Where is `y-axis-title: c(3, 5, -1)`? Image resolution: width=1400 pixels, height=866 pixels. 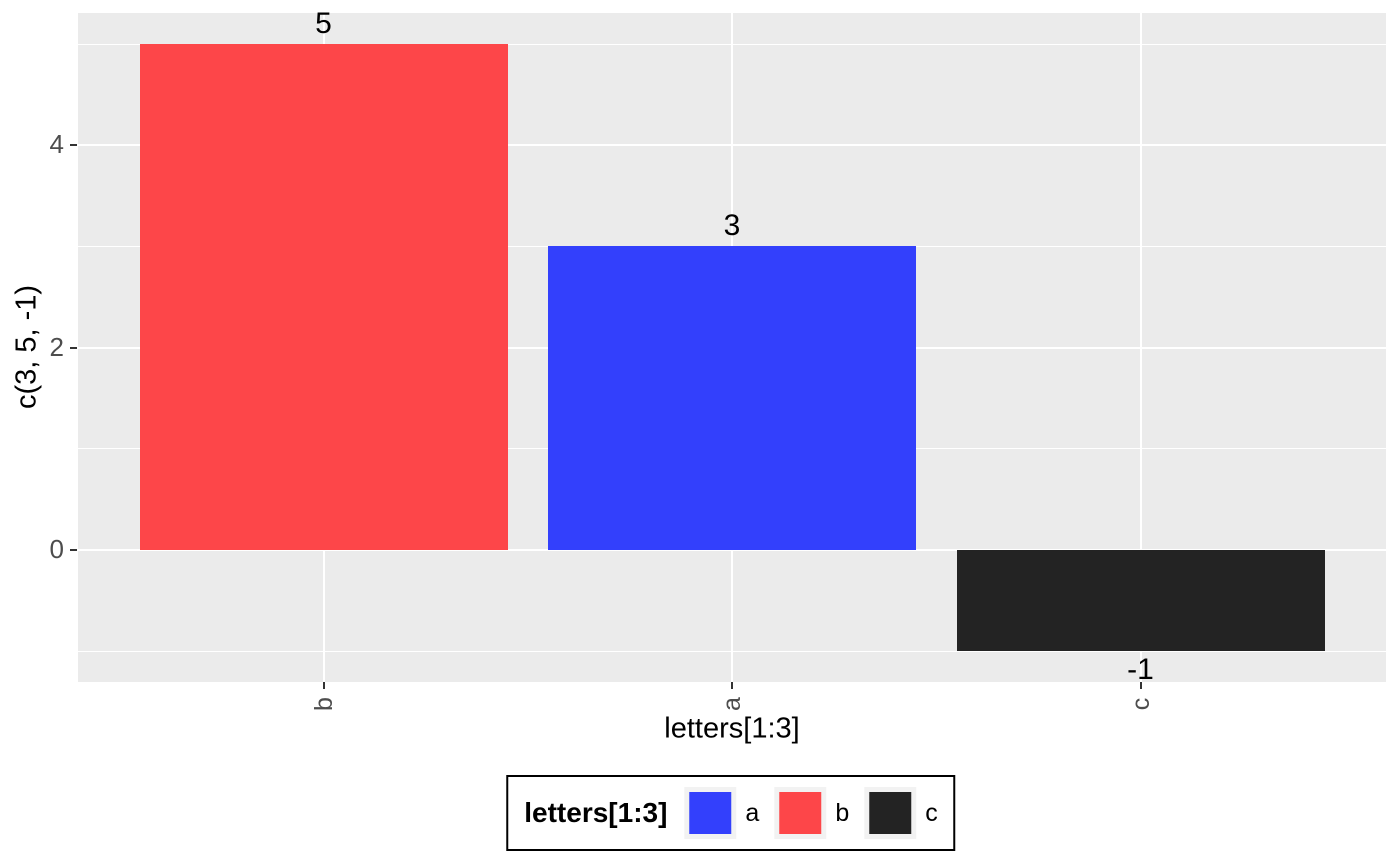
y-axis-title: c(3, 5, -1) is located at coordinates (26, 347).